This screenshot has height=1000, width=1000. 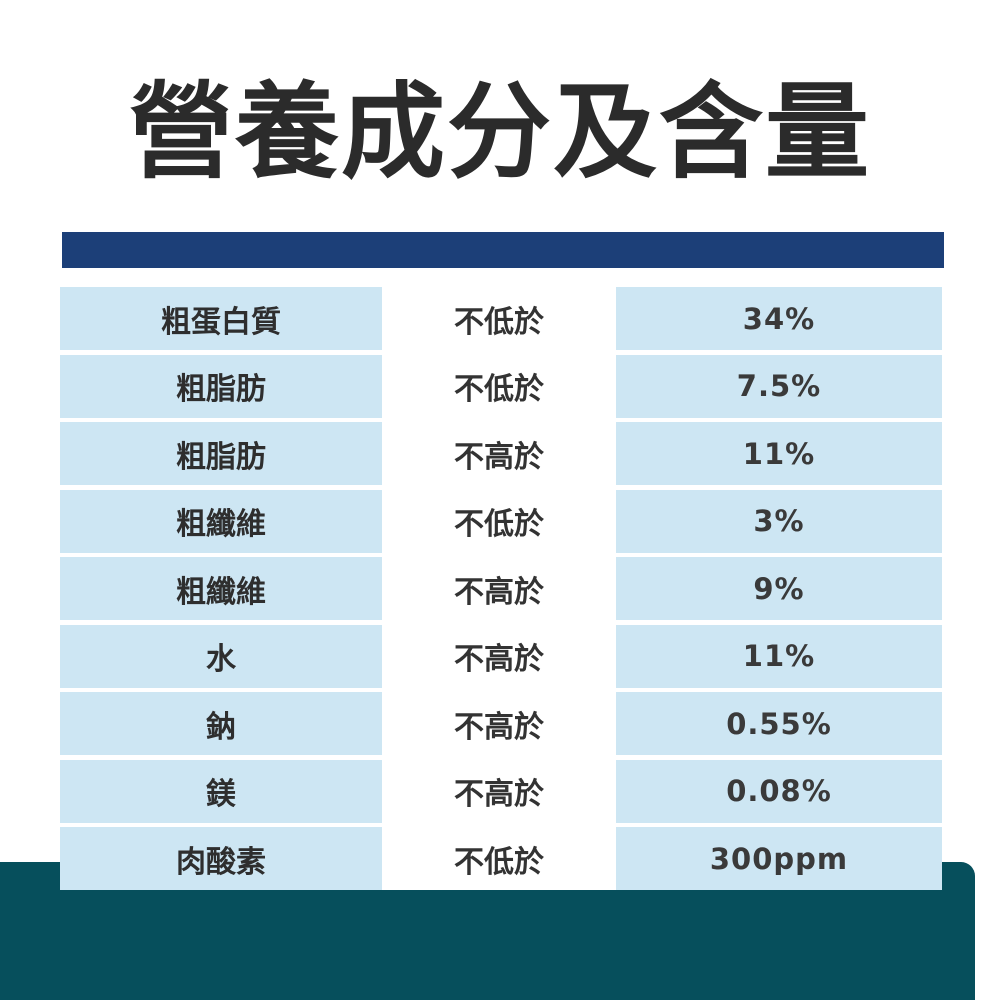 I want to click on table-row: 粗纖維 不高於 9%, so click(x=501, y=588).